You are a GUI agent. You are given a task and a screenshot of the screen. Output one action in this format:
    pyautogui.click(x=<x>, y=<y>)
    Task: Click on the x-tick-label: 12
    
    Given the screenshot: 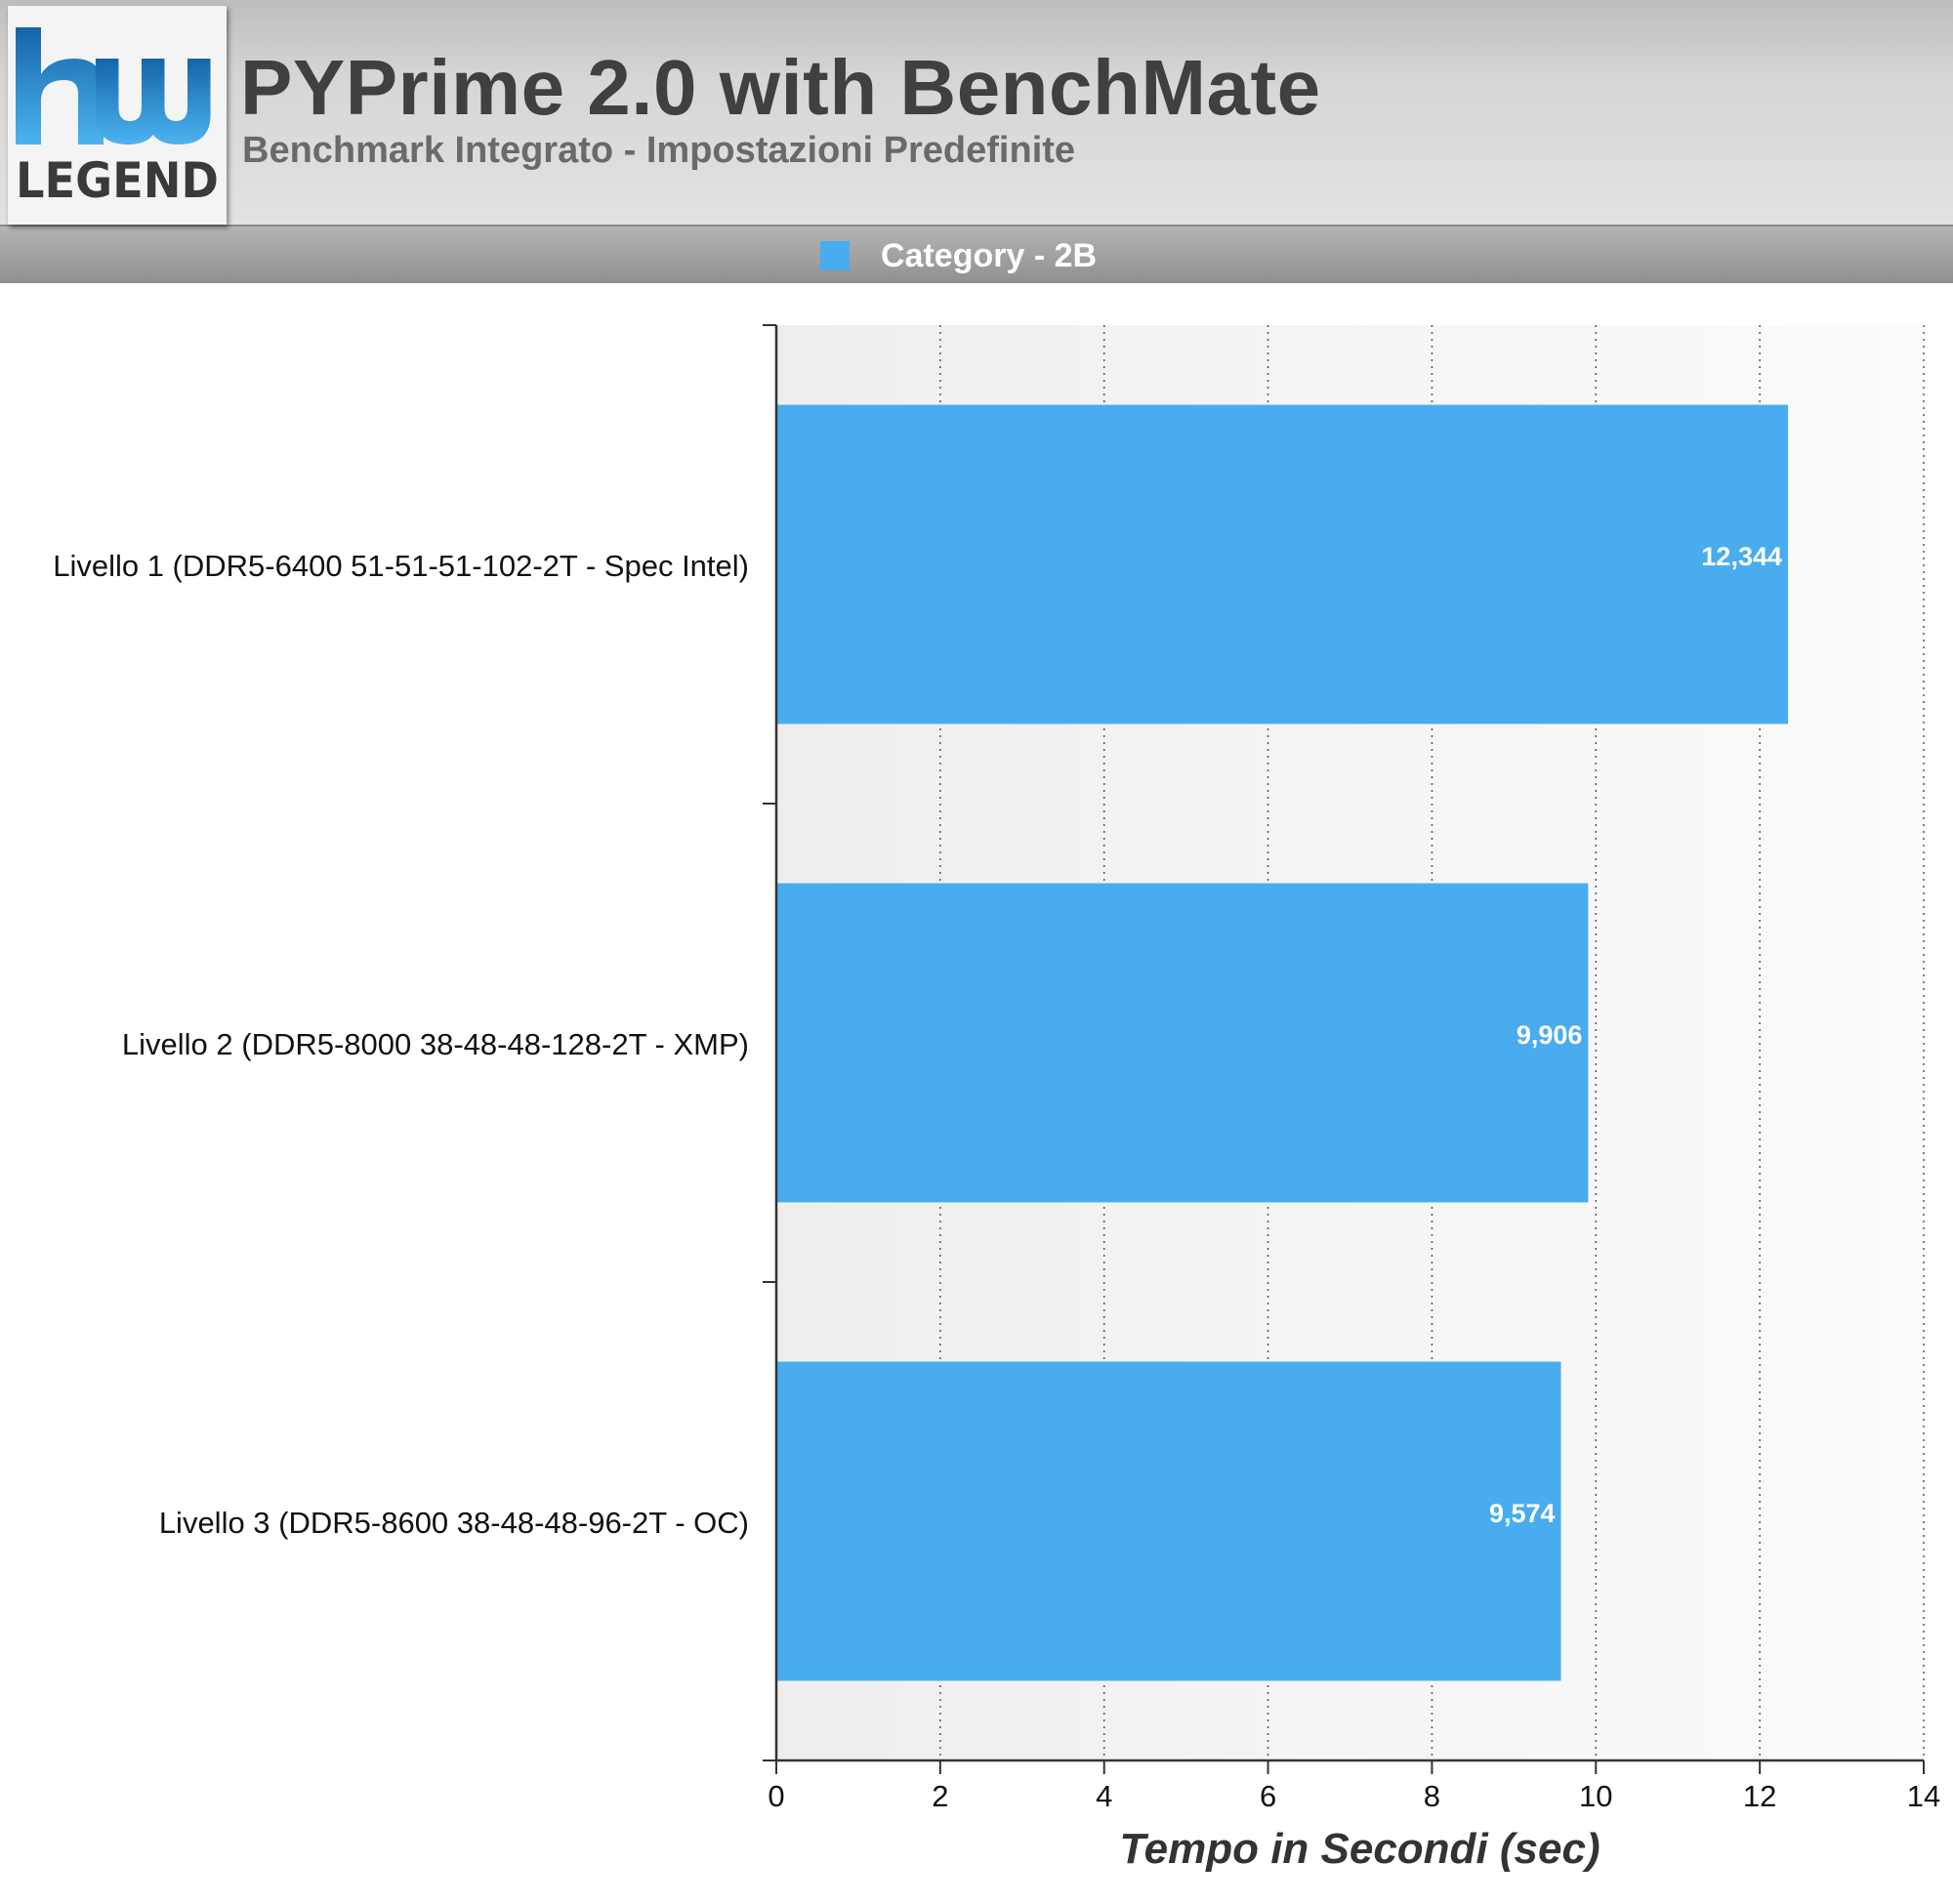 What is the action you would take?
    pyautogui.click(x=1759, y=1796)
    